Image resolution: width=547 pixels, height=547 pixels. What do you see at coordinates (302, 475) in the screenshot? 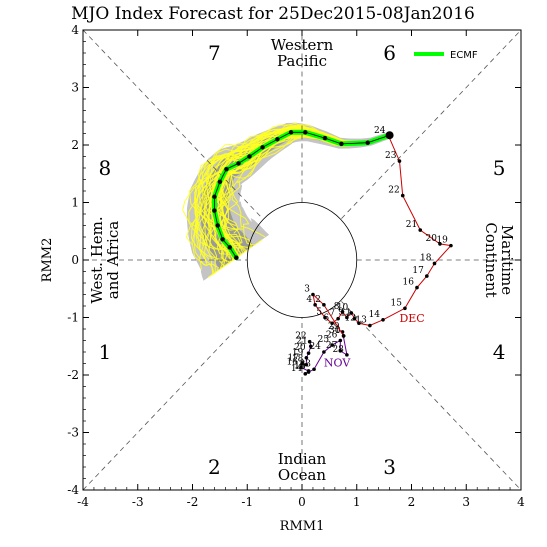
I see `region-label-line: Ocean` at bounding box center [302, 475].